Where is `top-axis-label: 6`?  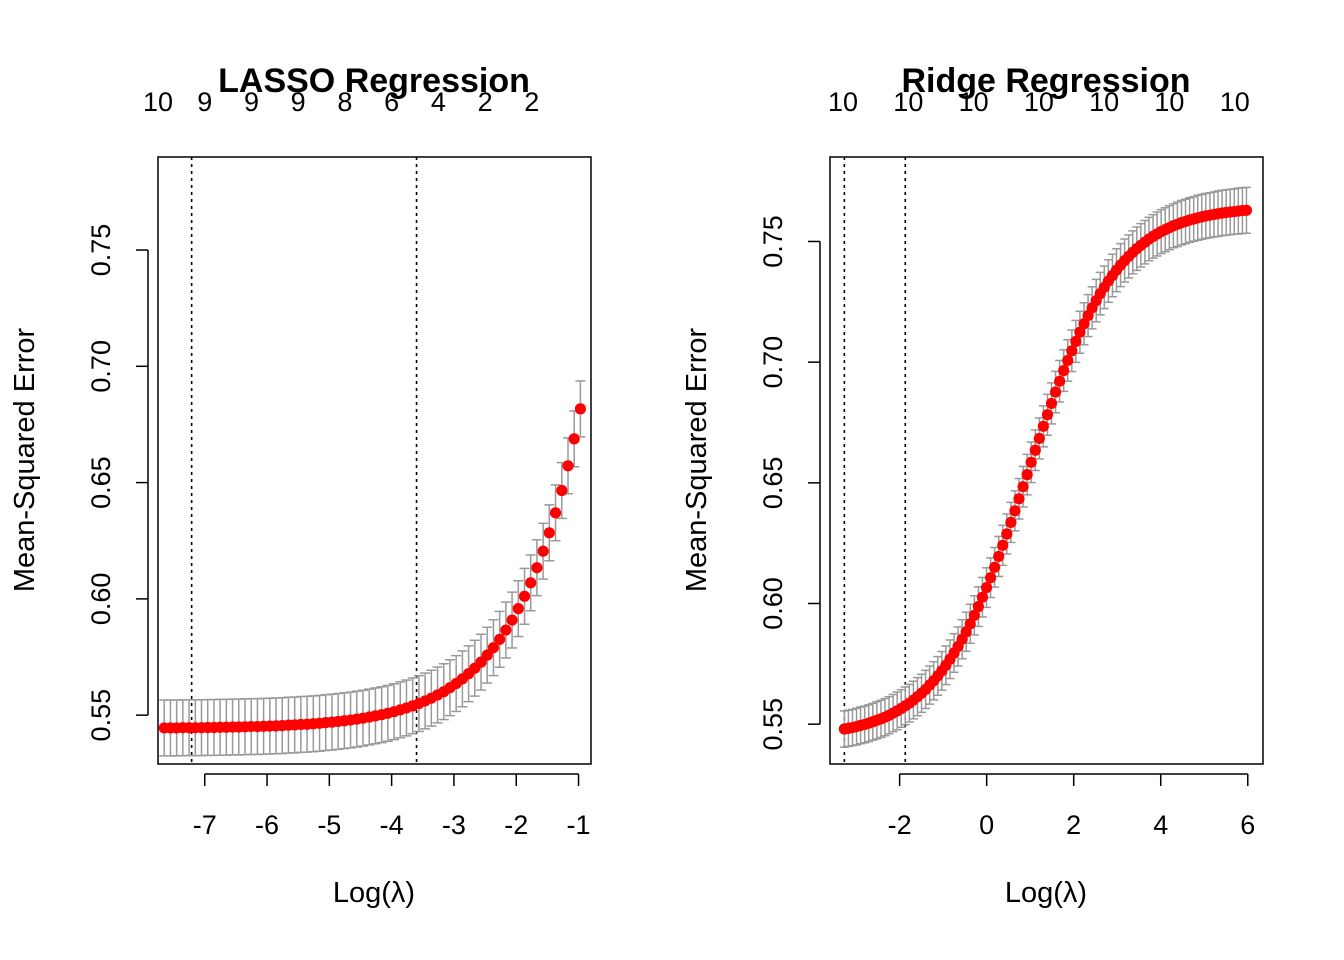 top-axis-label: 6 is located at coordinates (391, 102).